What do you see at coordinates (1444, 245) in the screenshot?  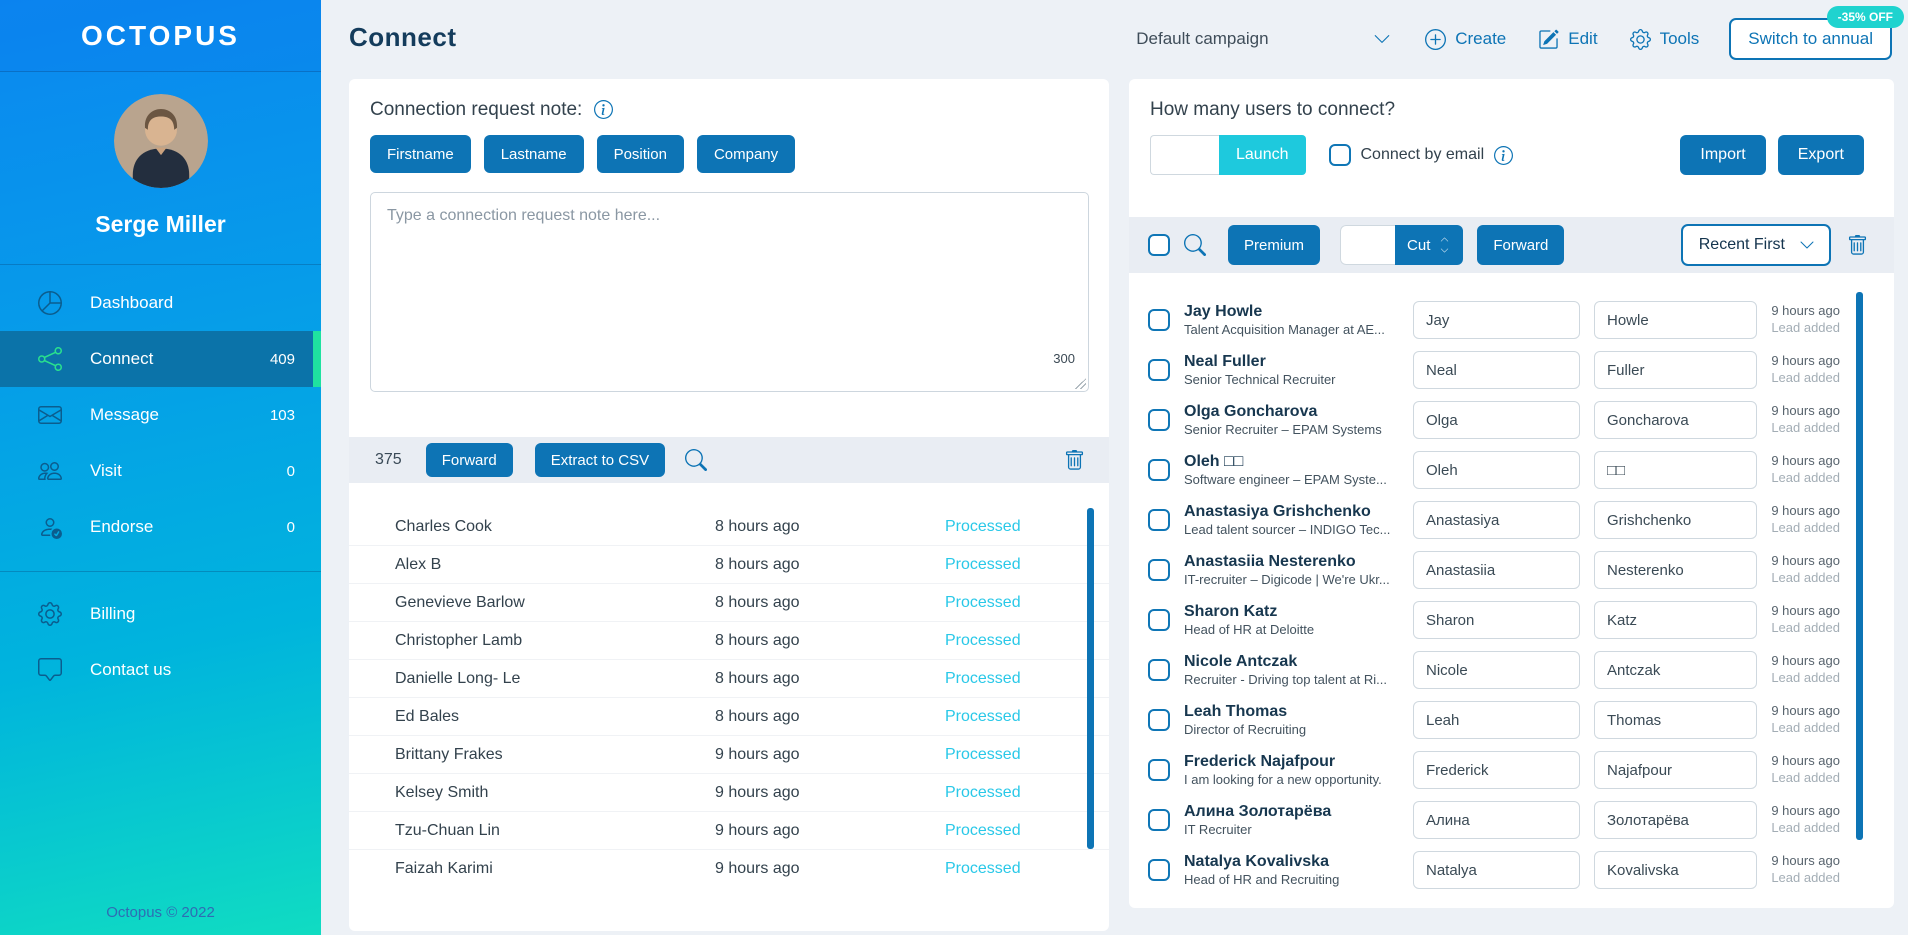 I see `cut-stepper` at bounding box center [1444, 245].